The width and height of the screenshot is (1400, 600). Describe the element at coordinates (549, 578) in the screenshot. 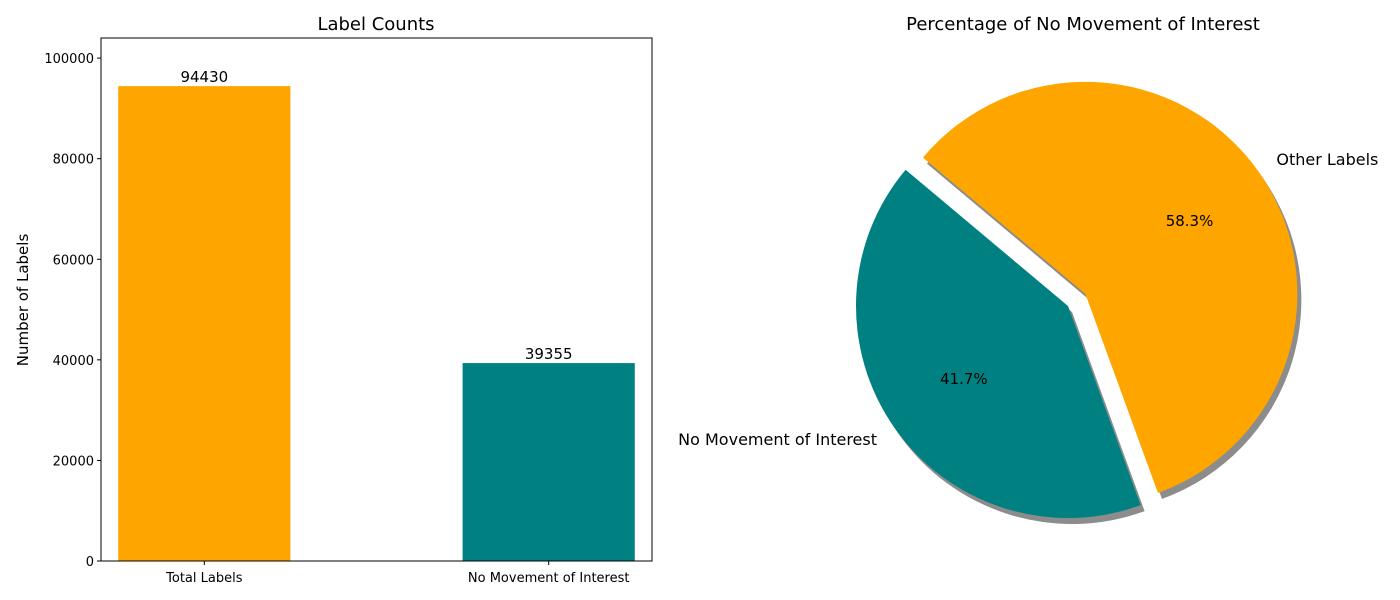

I see `x-tick-label-1: No Movement of Interest` at that location.